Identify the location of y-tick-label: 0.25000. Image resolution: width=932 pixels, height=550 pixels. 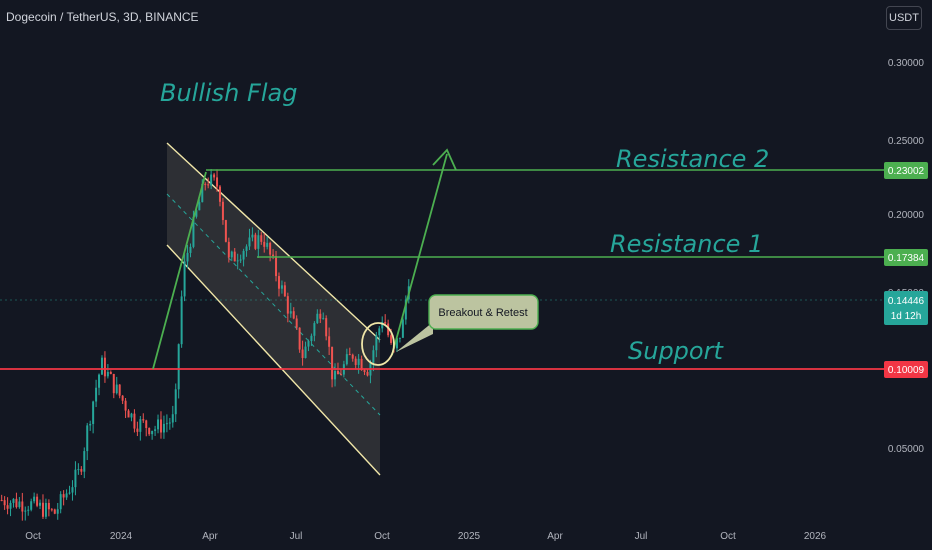
(906, 141).